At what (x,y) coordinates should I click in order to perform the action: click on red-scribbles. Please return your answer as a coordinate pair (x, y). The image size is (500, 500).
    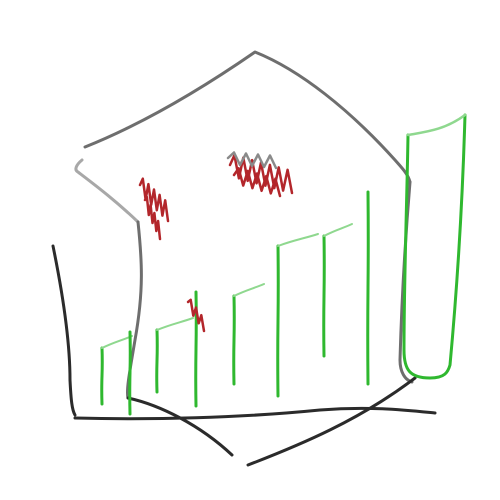
    Looking at the image, I should click on (216, 242).